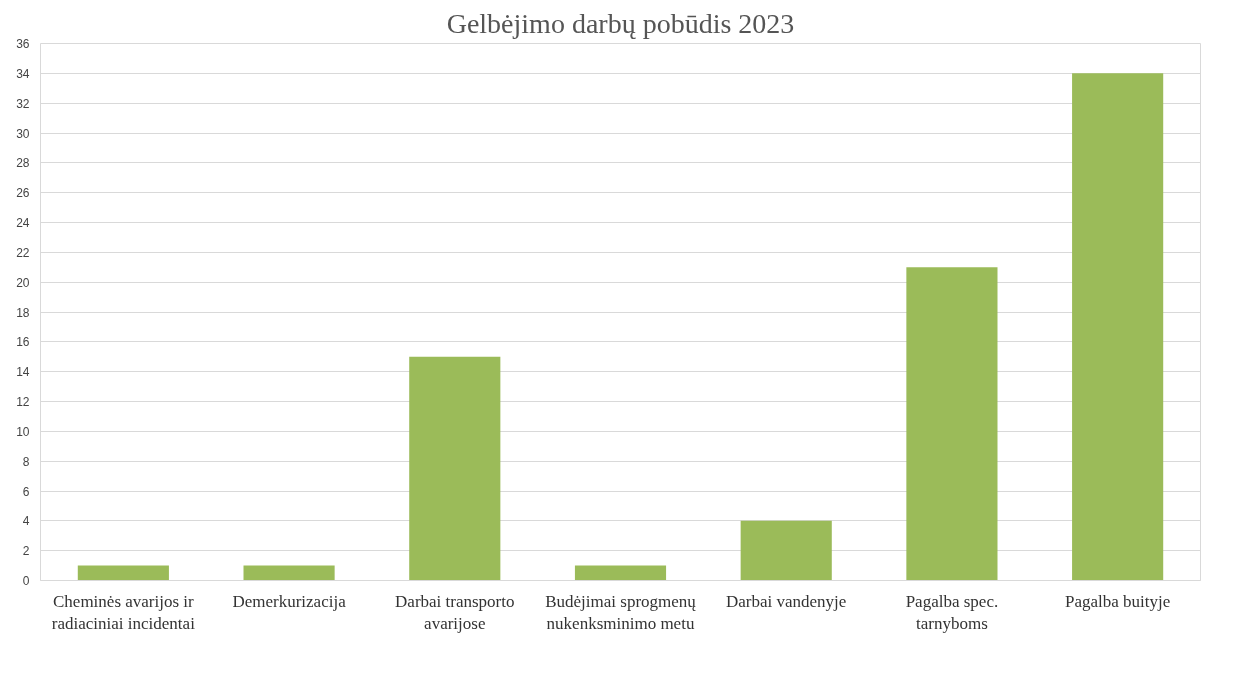 This screenshot has width=1260, height=674. Describe the element at coordinates (23, 103) in the screenshot. I see `y-tick-label: 32` at that location.